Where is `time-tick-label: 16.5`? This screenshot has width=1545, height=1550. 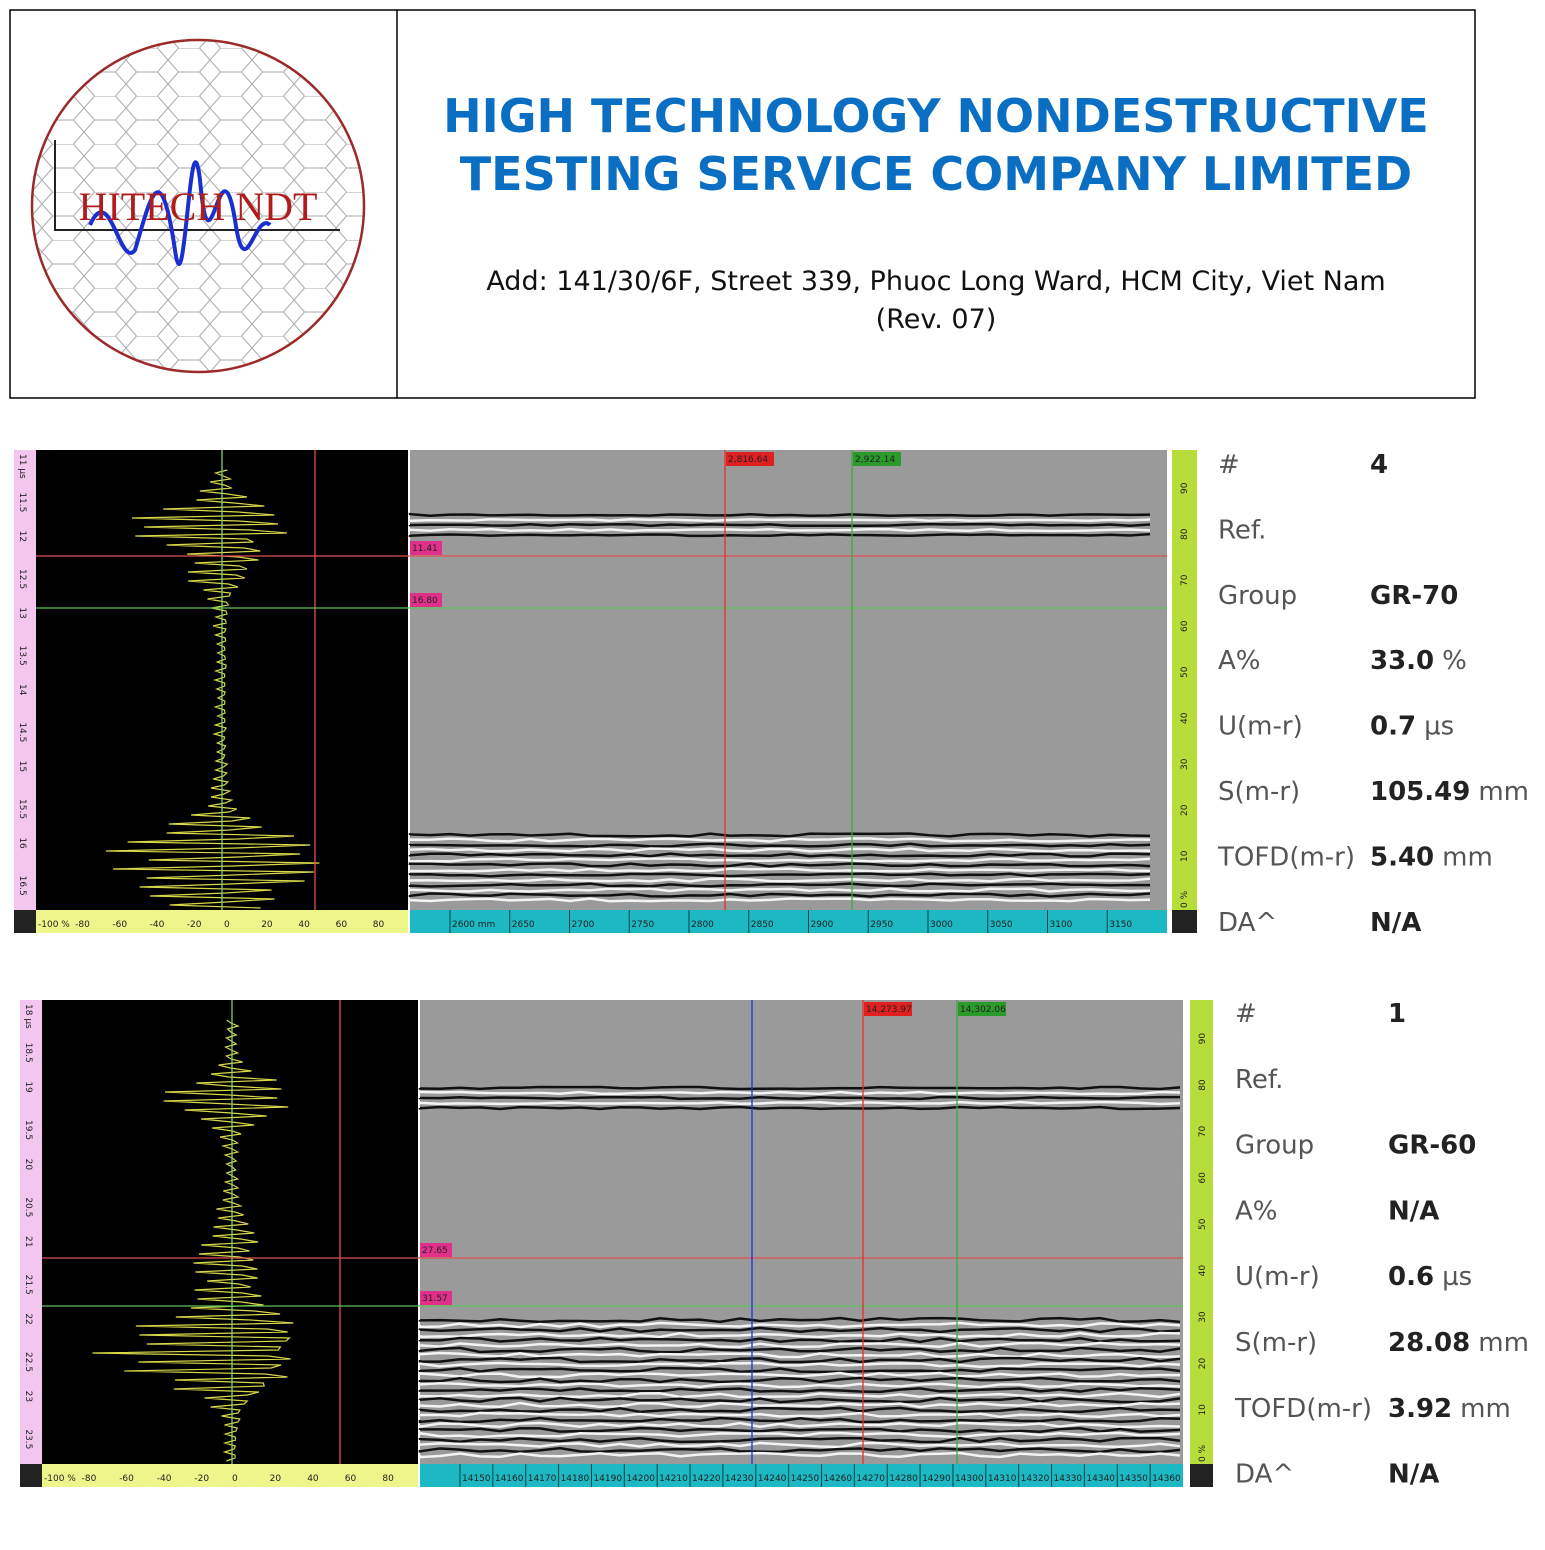 time-tick-label: 16.5 is located at coordinates (22, 886).